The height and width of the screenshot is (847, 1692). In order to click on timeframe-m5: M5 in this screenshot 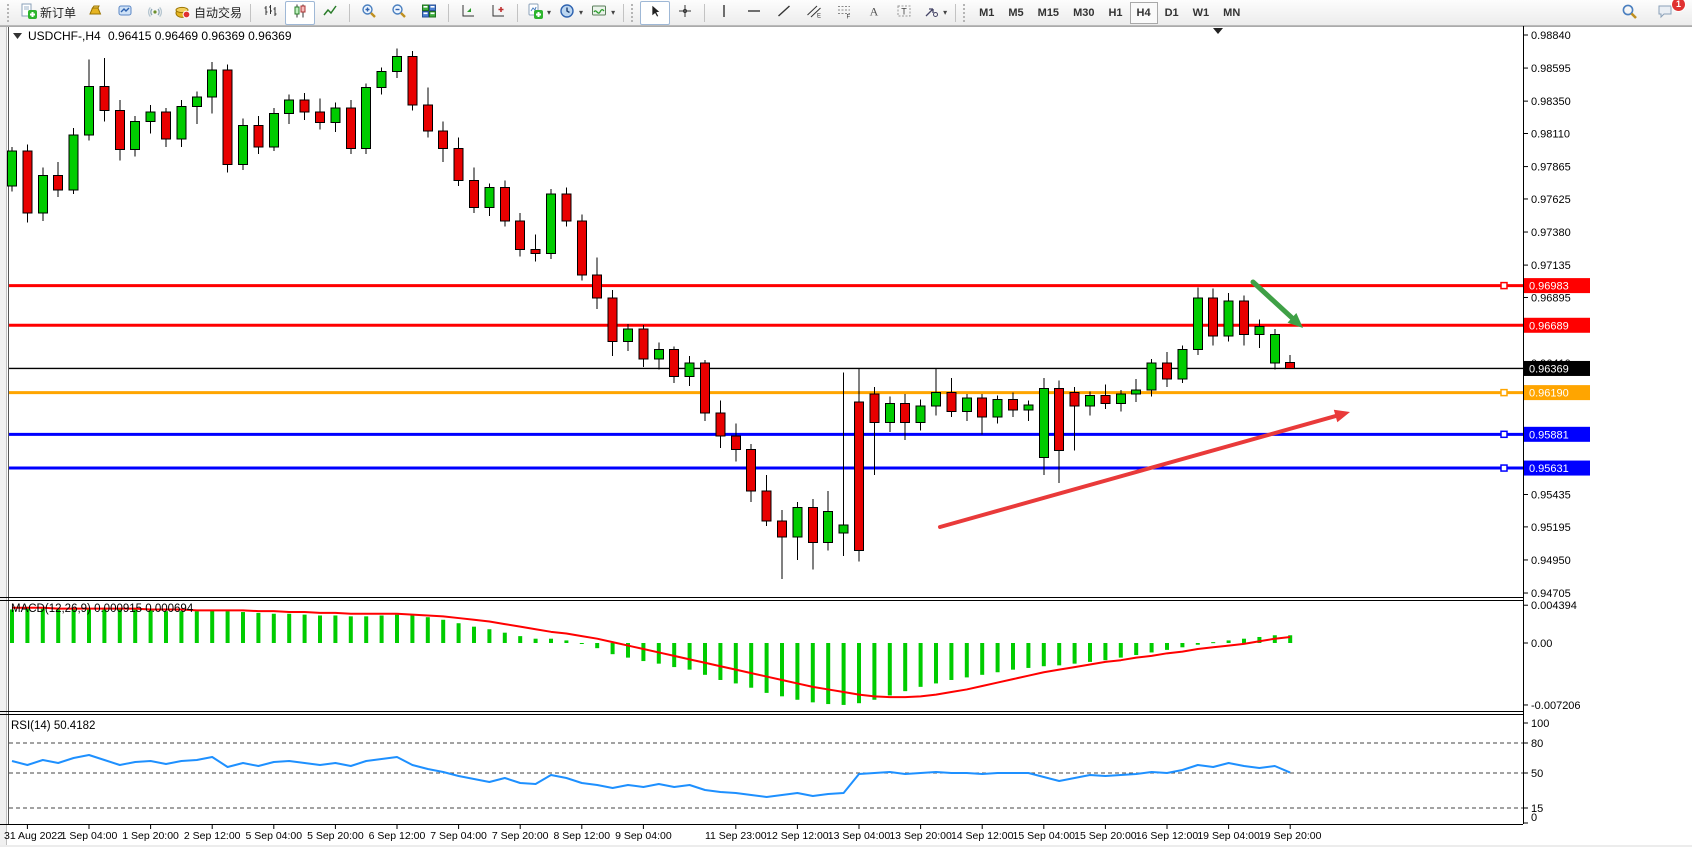, I will do `click(1016, 12)`.